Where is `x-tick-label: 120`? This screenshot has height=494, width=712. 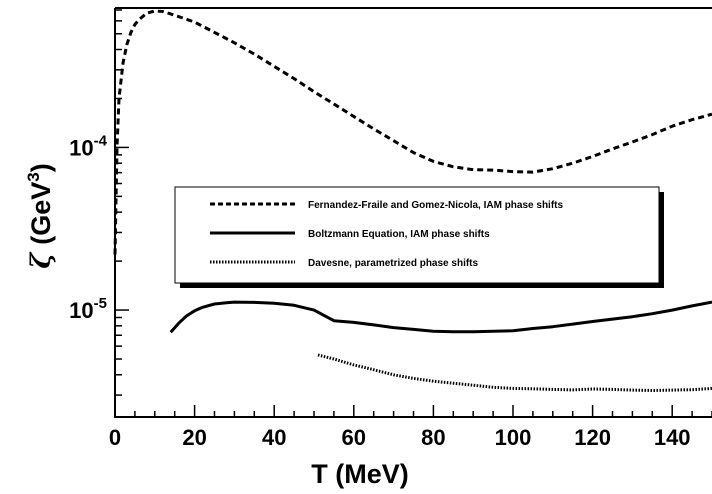
x-tick-label: 120 is located at coordinates (592, 437).